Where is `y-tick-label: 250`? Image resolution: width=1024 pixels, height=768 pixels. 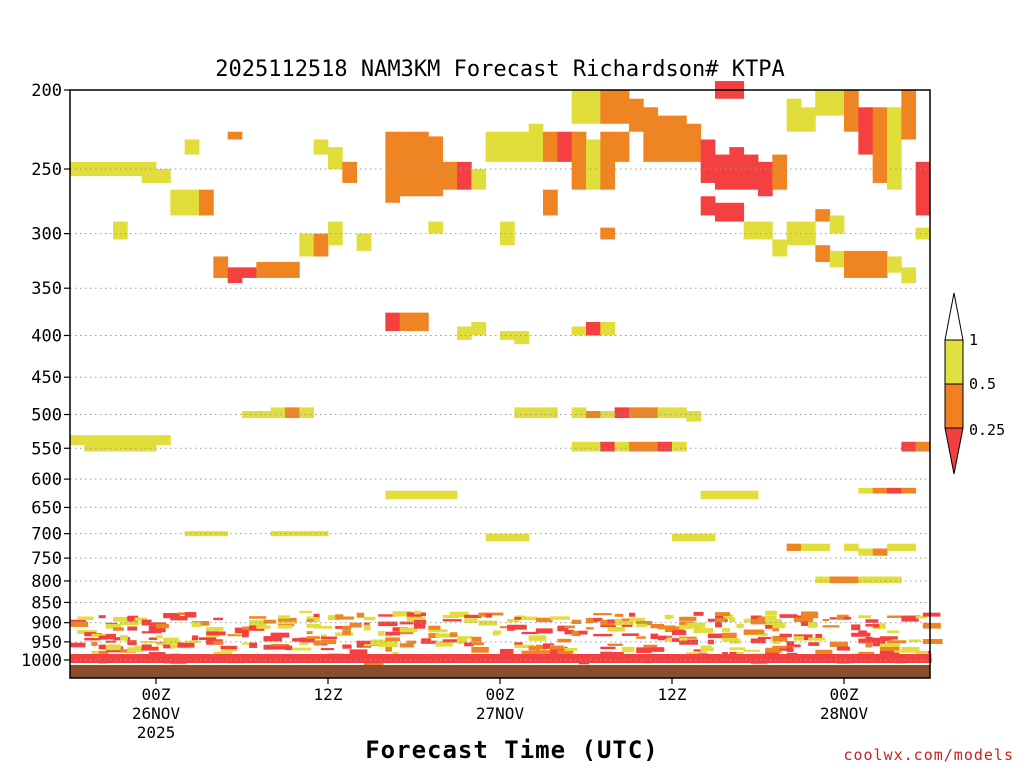 y-tick-label: 250 is located at coordinates (46, 170).